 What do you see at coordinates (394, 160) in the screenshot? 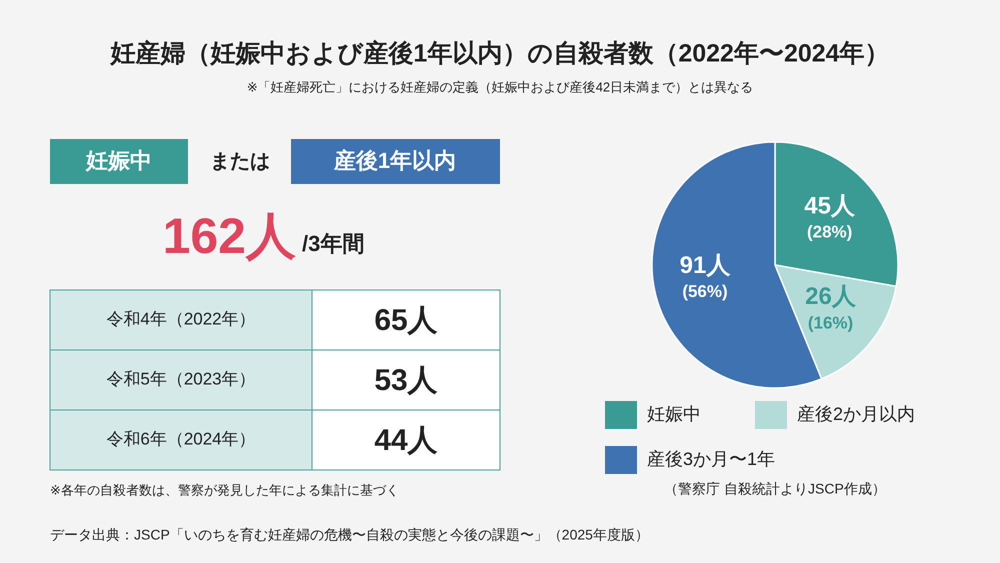
I see `text: 産後1年以内` at bounding box center [394, 160].